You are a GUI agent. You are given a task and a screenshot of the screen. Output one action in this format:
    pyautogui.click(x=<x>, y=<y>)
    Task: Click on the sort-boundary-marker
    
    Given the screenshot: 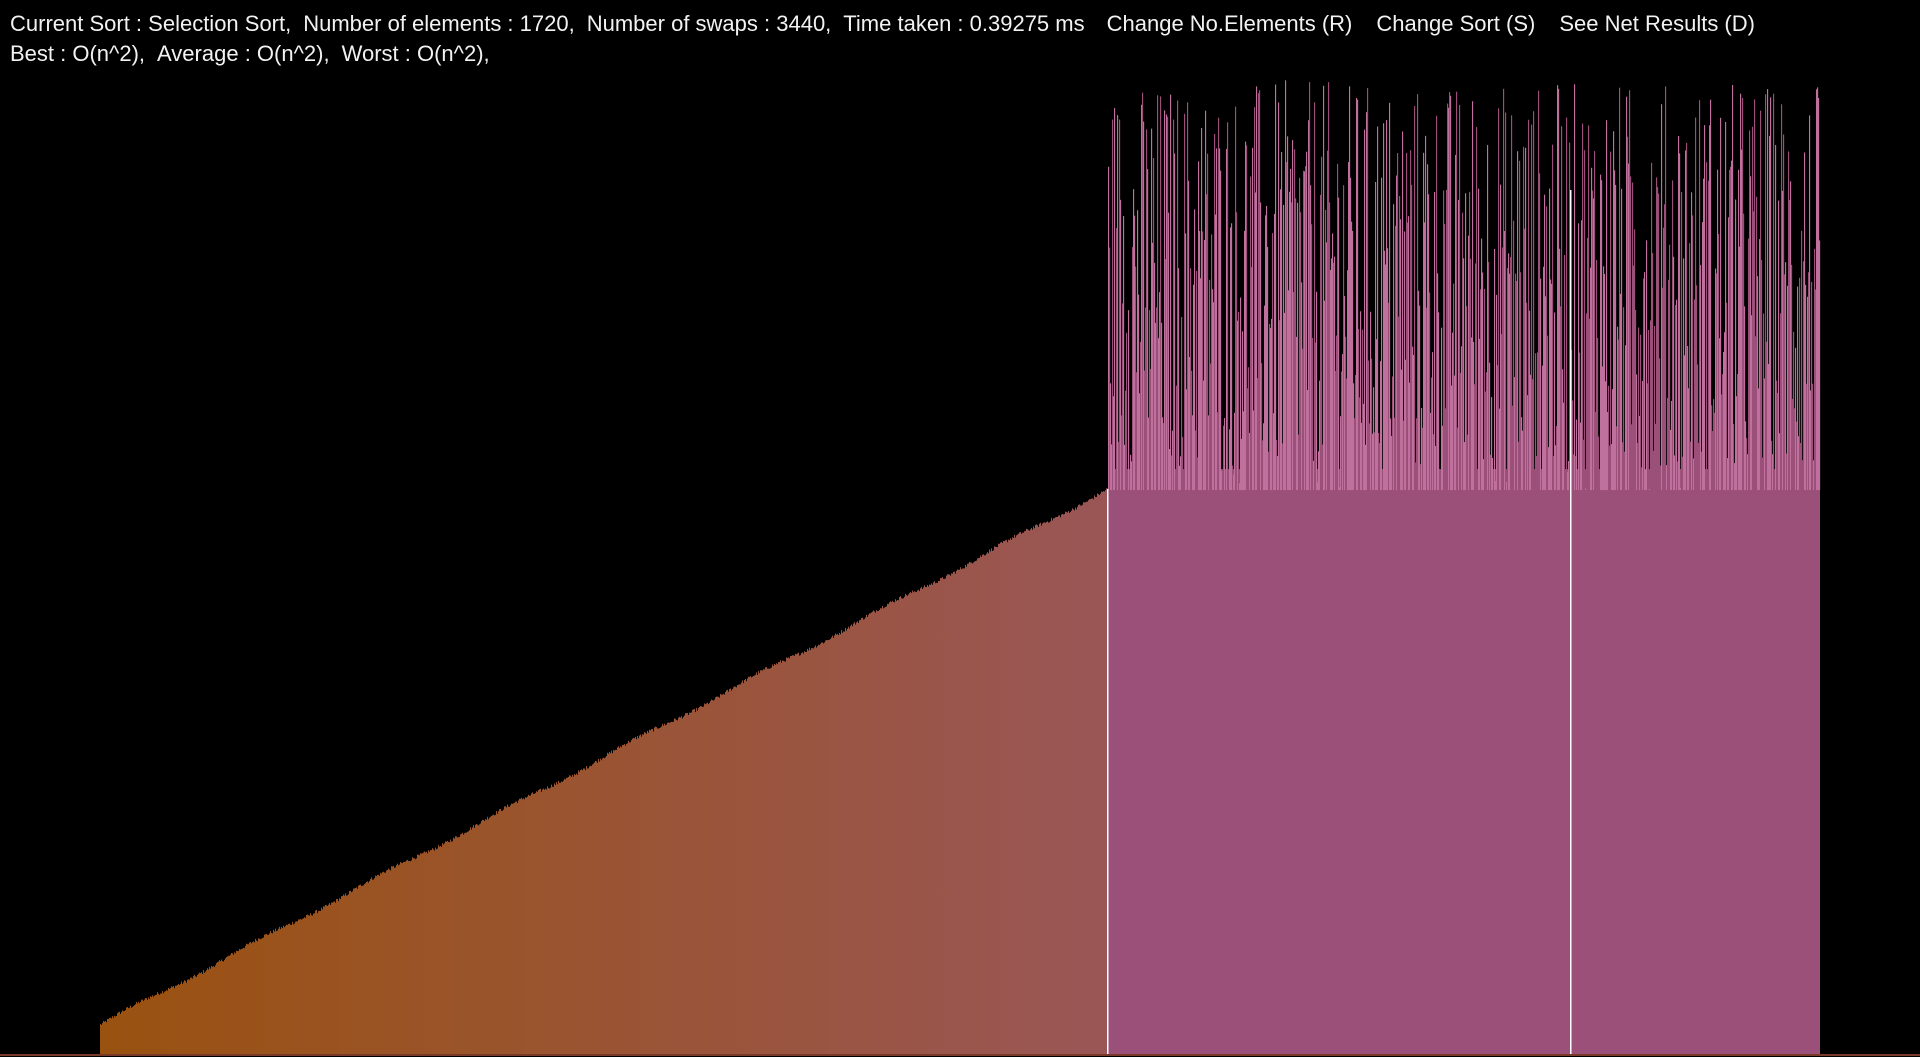 What is the action you would take?
    pyautogui.click(x=1108, y=772)
    